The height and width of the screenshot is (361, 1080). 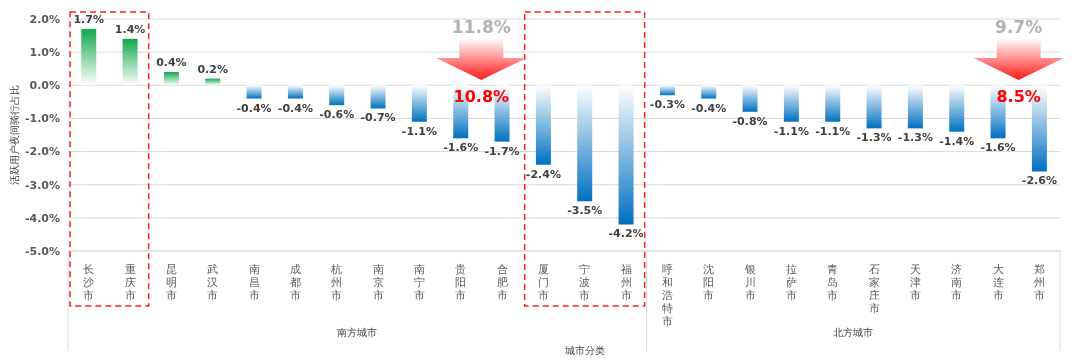 I want to click on annotation: 9.7%, so click(x=1019, y=27).